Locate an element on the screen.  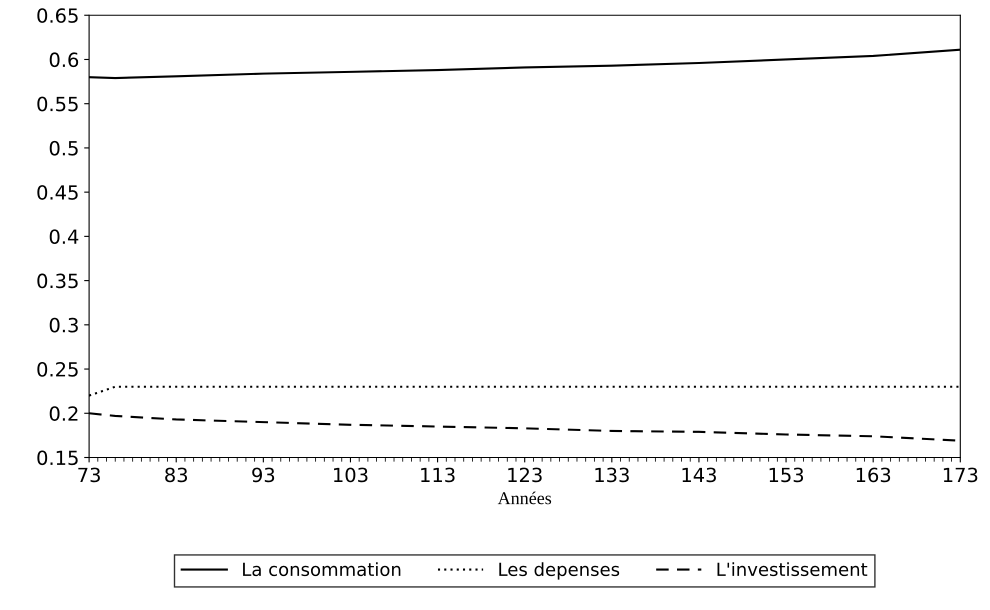
x-tick-label: 83 is located at coordinates (176, 475).